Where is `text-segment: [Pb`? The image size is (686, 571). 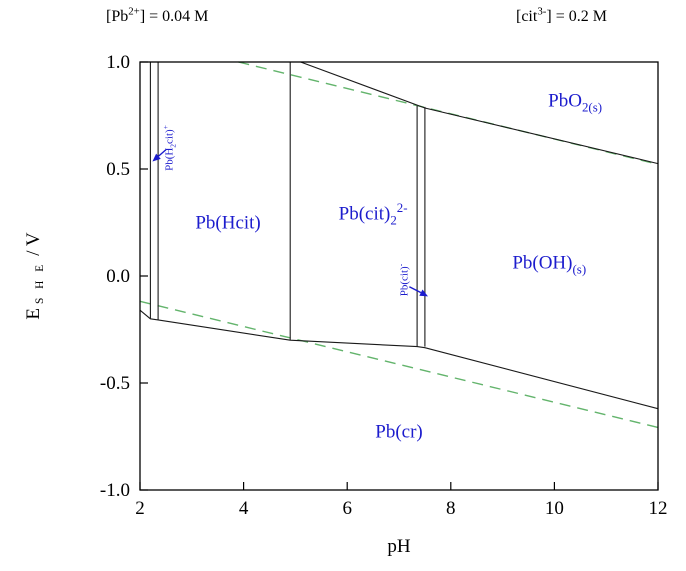
text-segment: [Pb is located at coordinates (117, 16).